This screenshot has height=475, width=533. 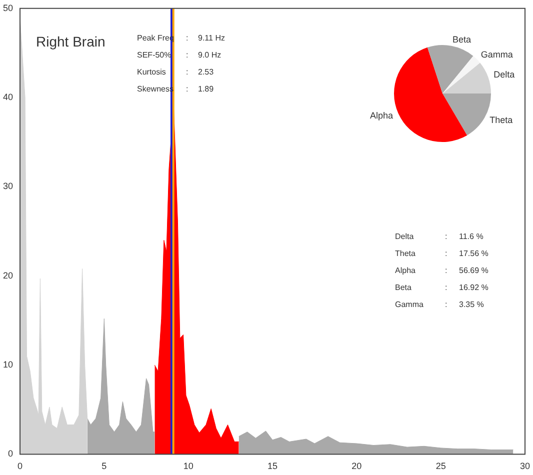 What do you see at coordinates (439, 305) in the screenshot?
I see `text: Gamma : 3.35 %` at bounding box center [439, 305].